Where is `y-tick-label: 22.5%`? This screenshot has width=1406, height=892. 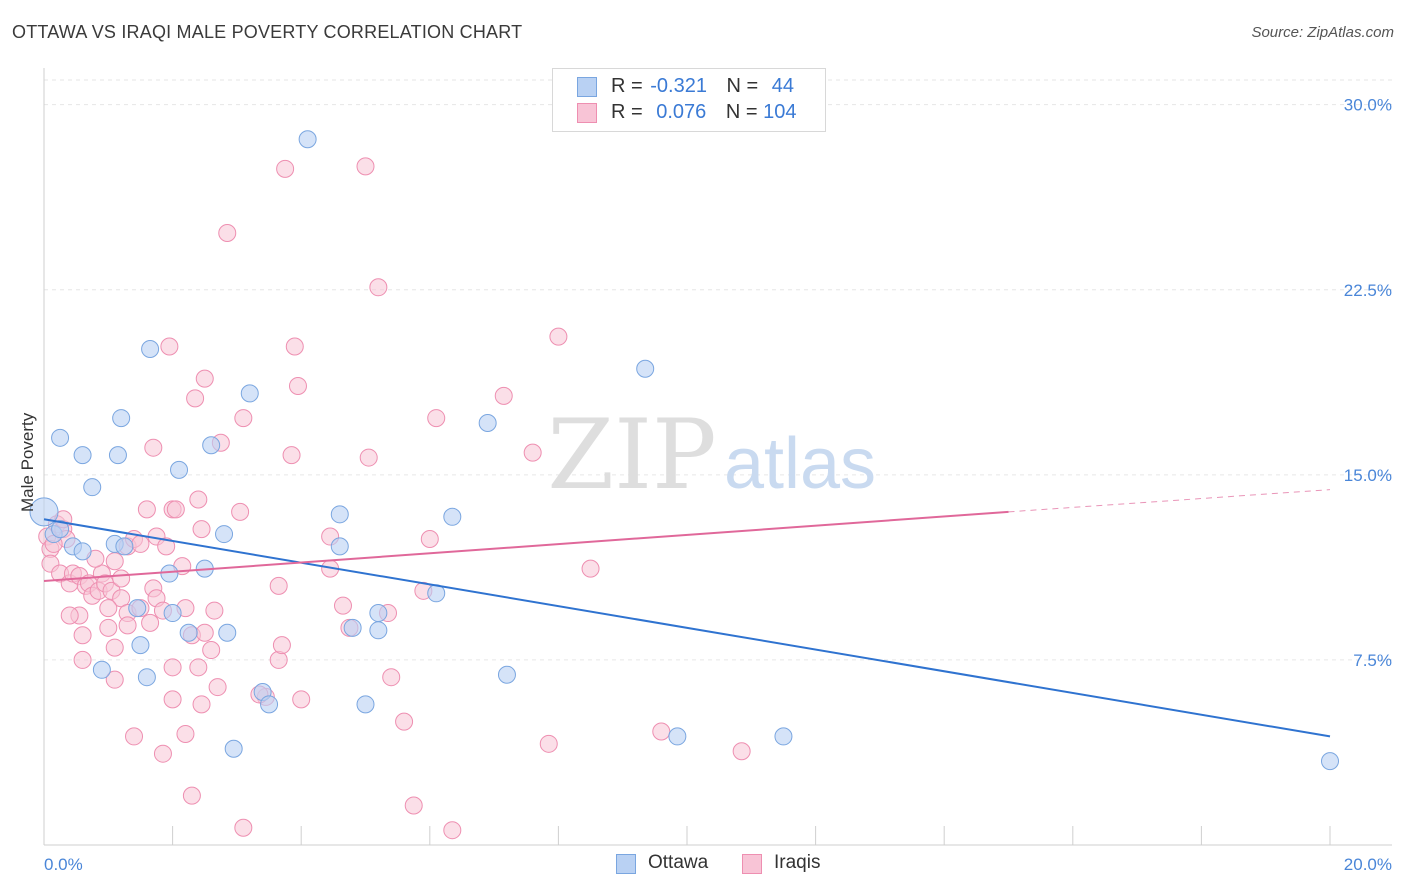
y-tick-label: 22.5% is located at coordinates (1368, 290).